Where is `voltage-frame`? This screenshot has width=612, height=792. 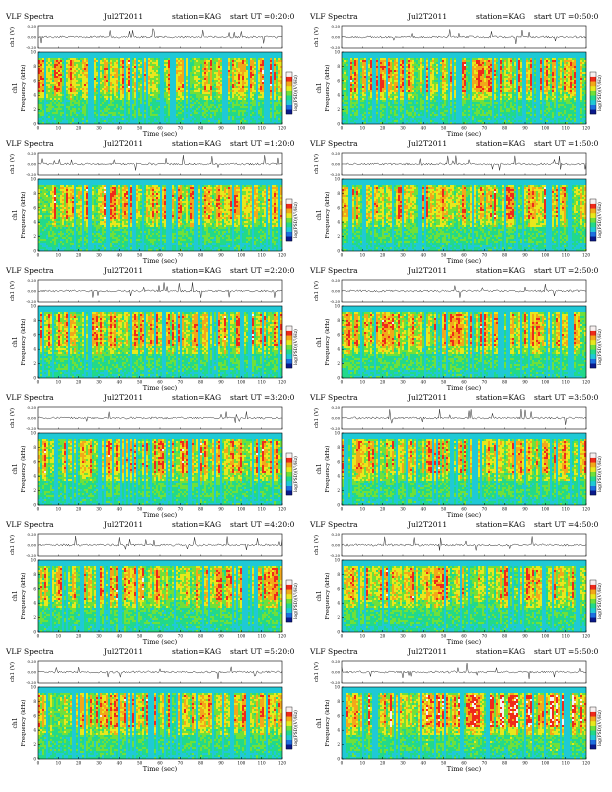
voltage-frame is located at coordinates (464, 37).